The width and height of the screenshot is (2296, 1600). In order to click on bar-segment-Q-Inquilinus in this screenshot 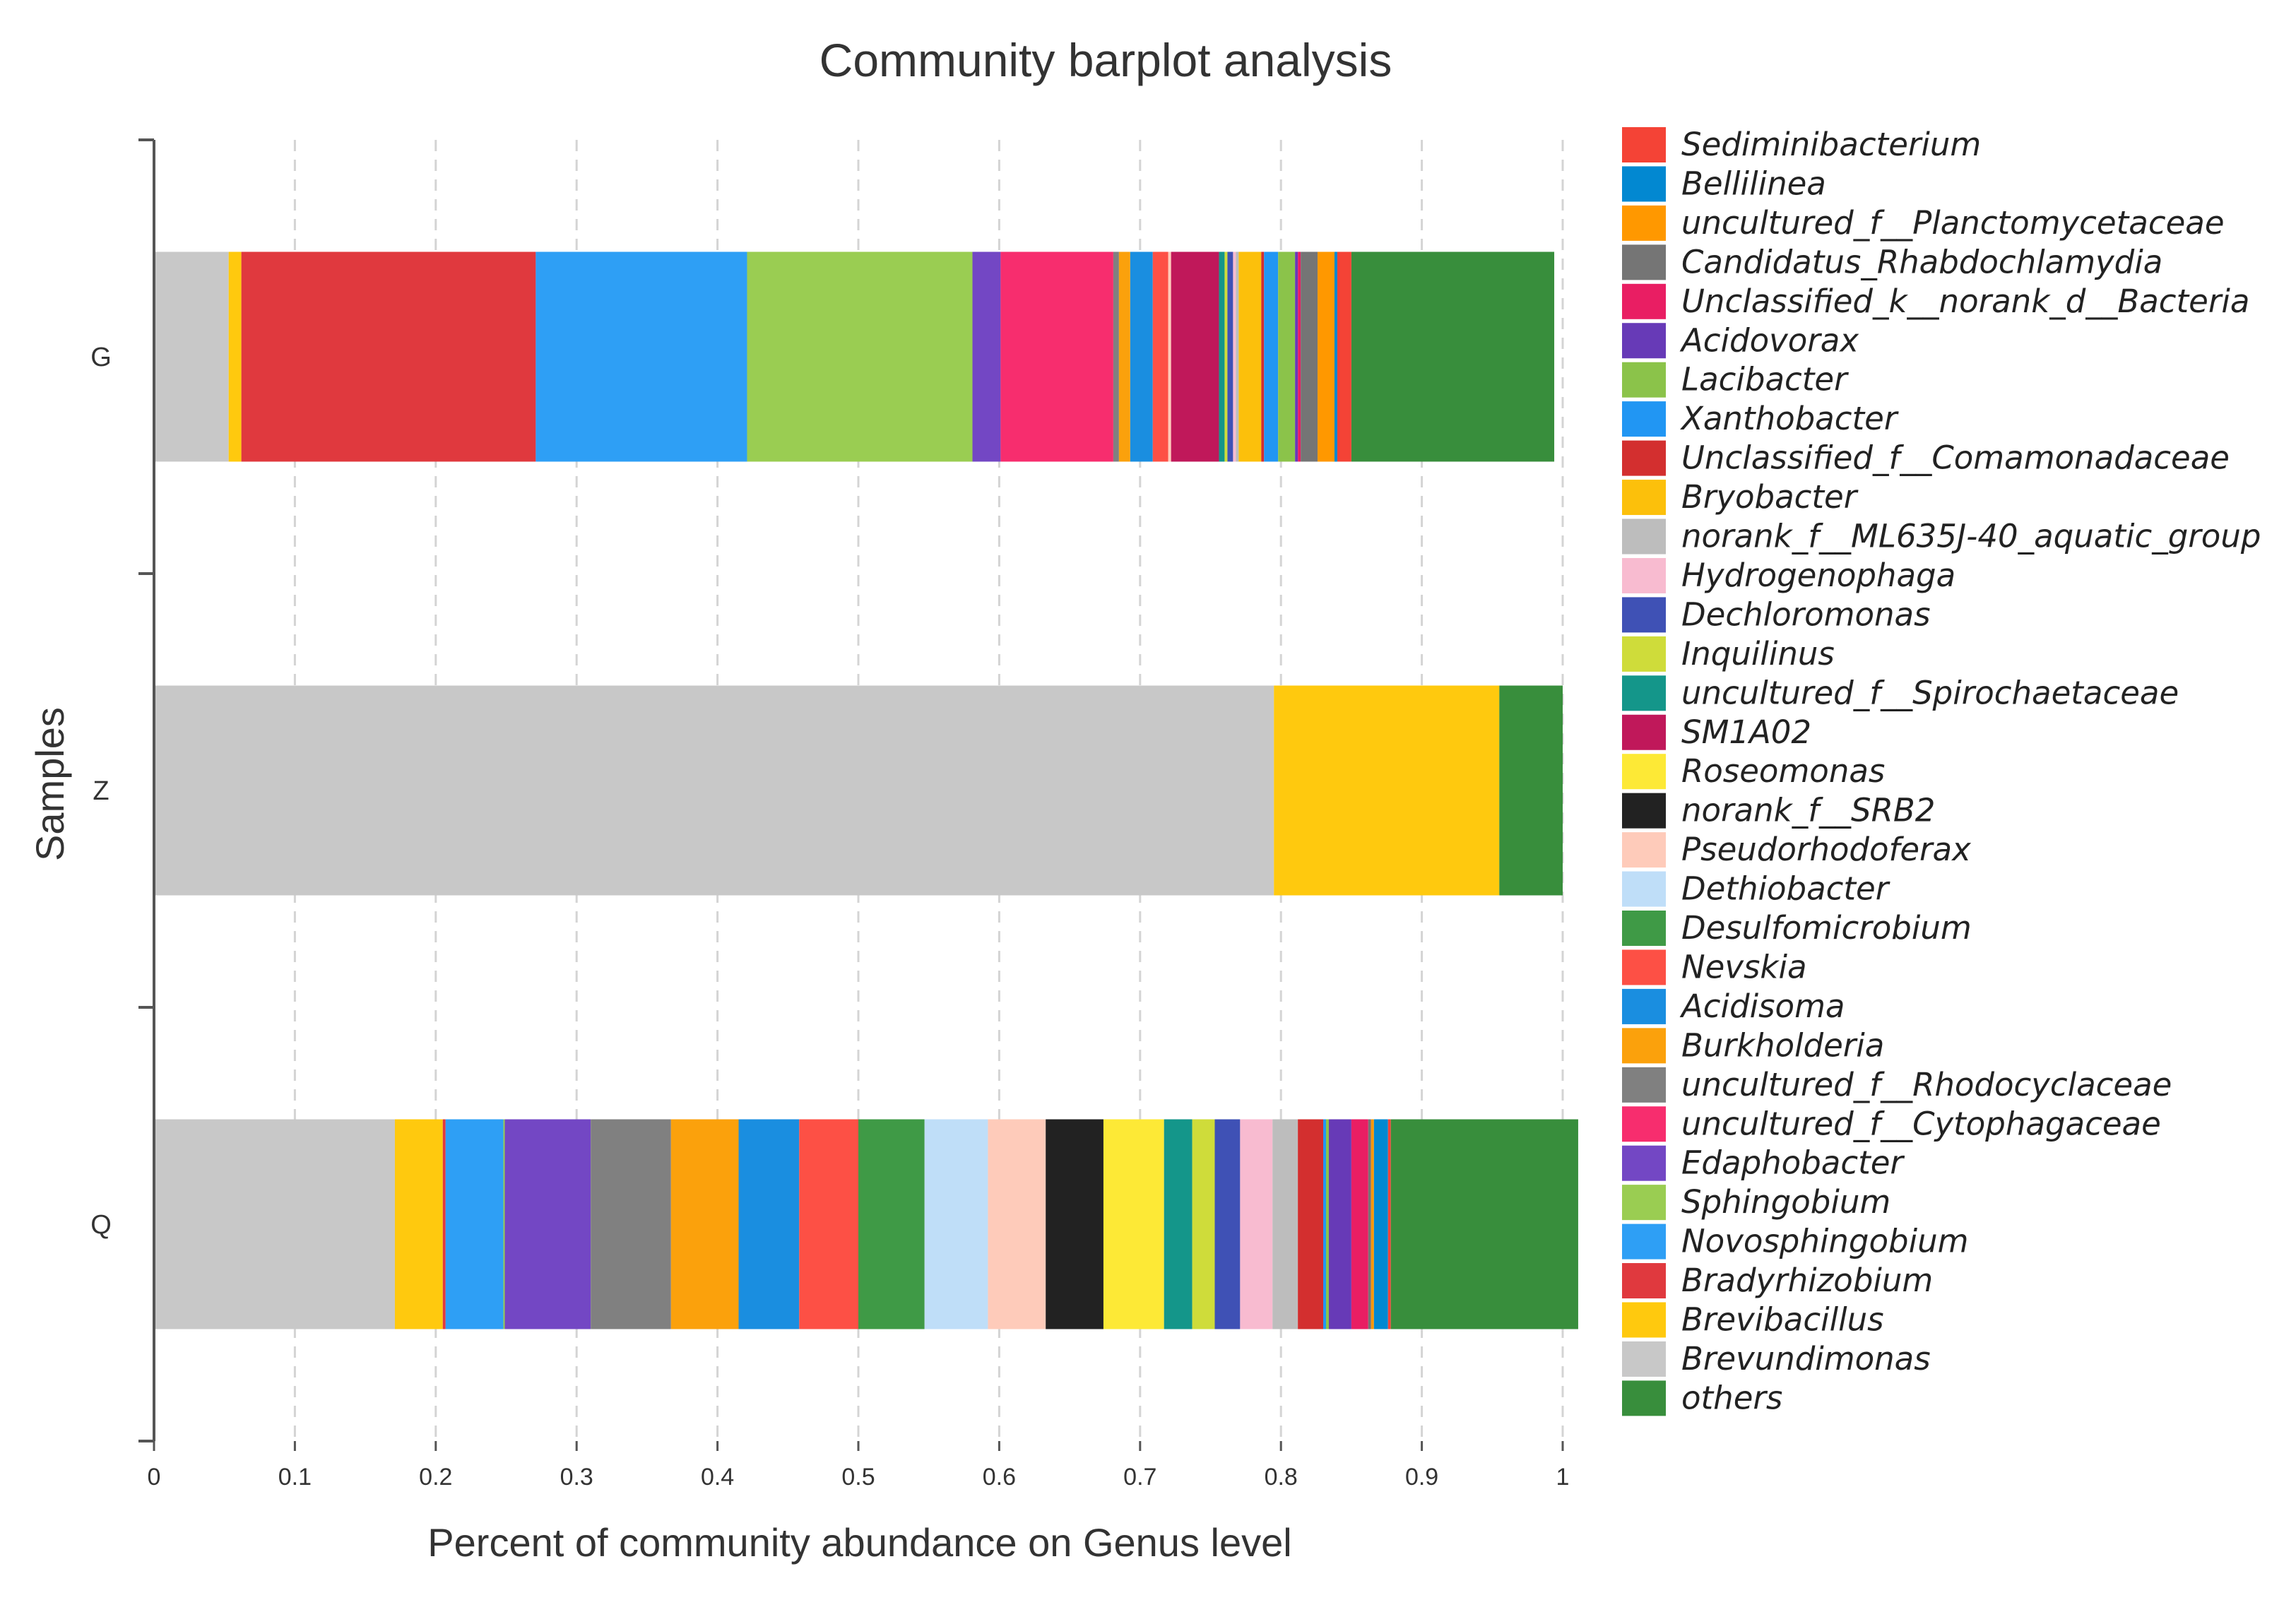, I will do `click(1204, 1224)`.